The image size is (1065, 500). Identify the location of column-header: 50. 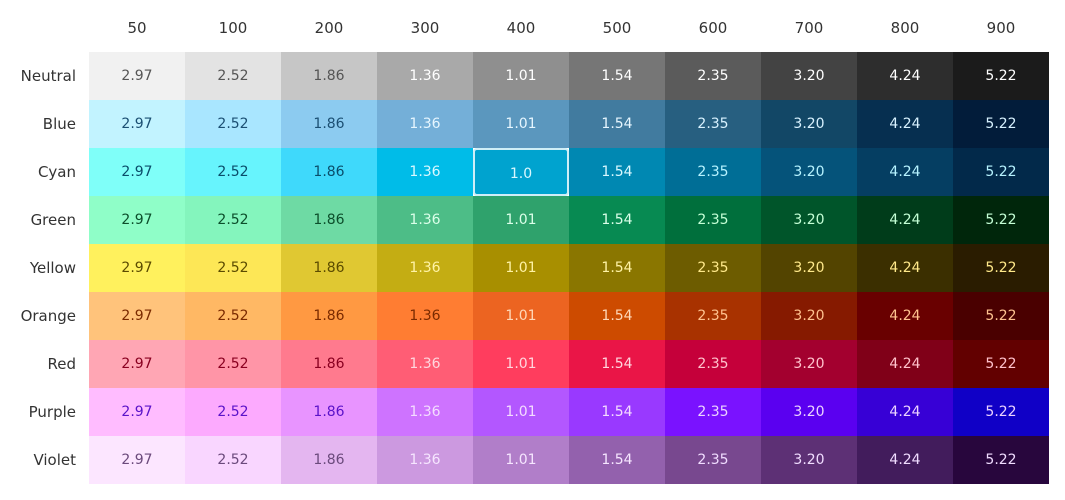
(137, 28).